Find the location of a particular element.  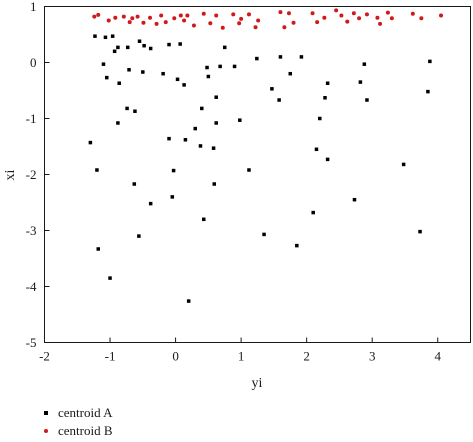

legend-label-centroid-a: centroid A is located at coordinates (85, 412).